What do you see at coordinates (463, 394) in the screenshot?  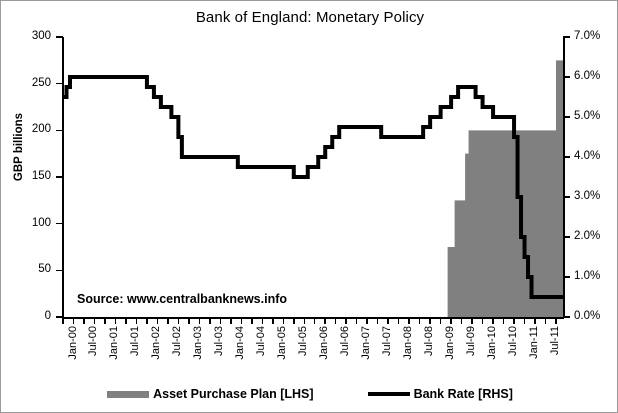 I see `legend-label-bank-rate: Bank Rate [RHS]` at bounding box center [463, 394].